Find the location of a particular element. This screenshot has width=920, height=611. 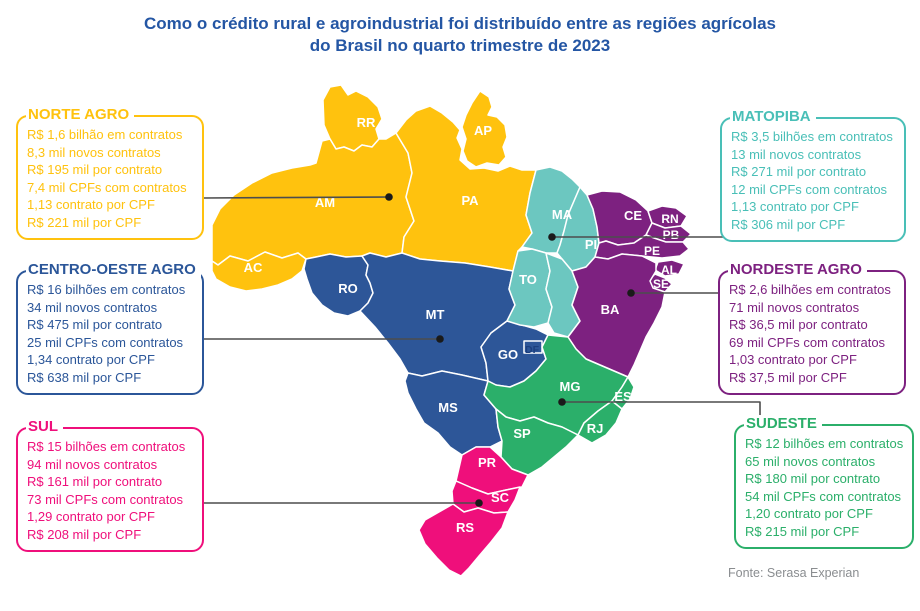

stat-line: 34 mil novos contratos is located at coordinates (92, 307).